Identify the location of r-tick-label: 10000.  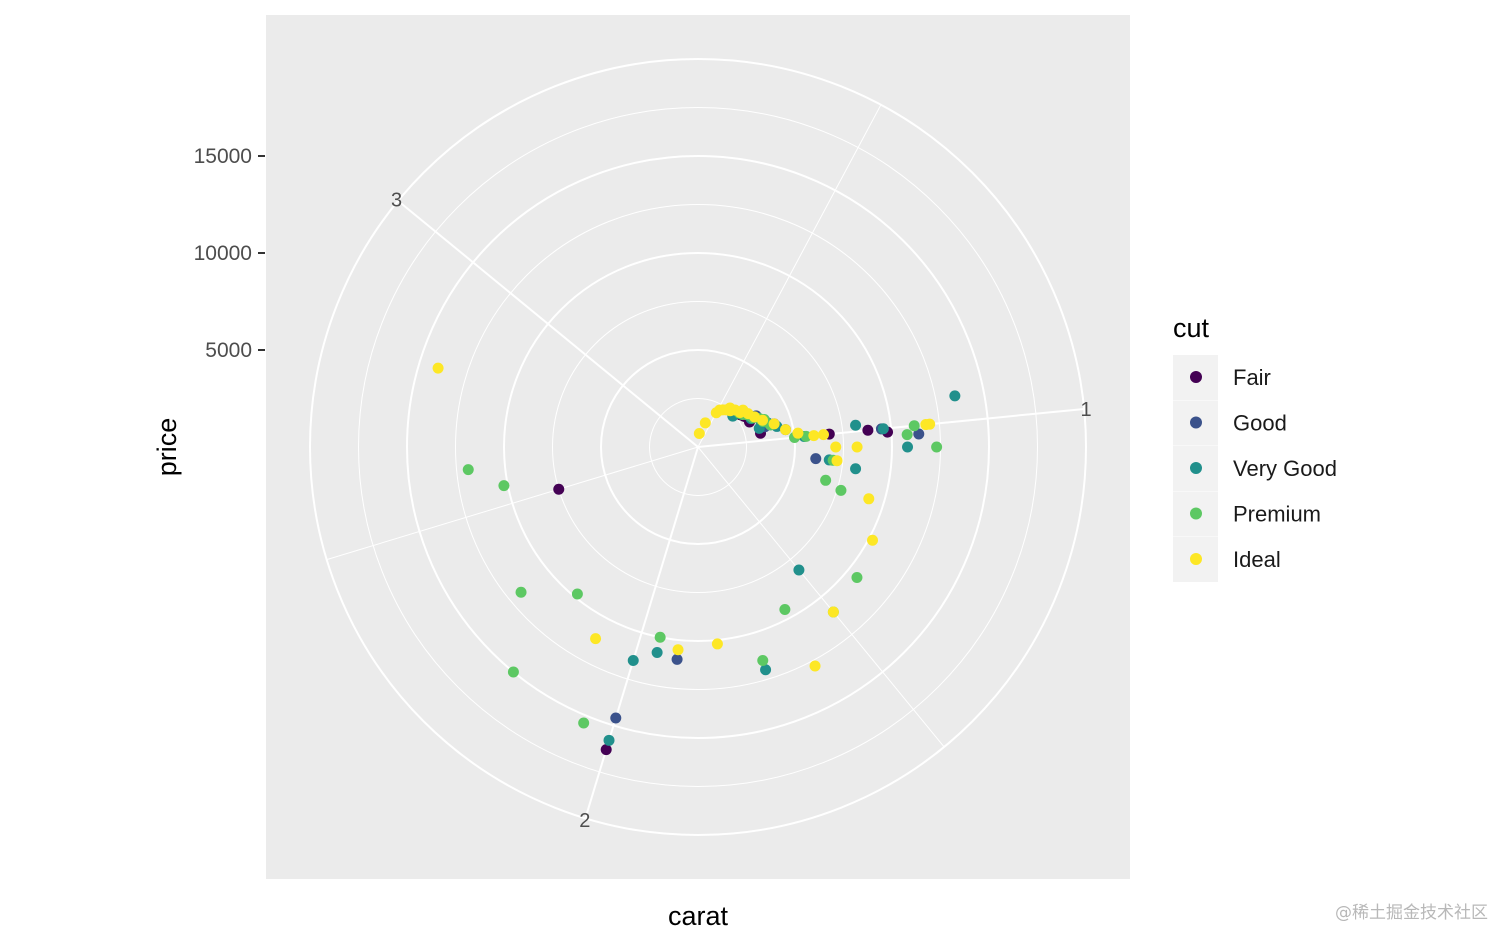
(223, 253).